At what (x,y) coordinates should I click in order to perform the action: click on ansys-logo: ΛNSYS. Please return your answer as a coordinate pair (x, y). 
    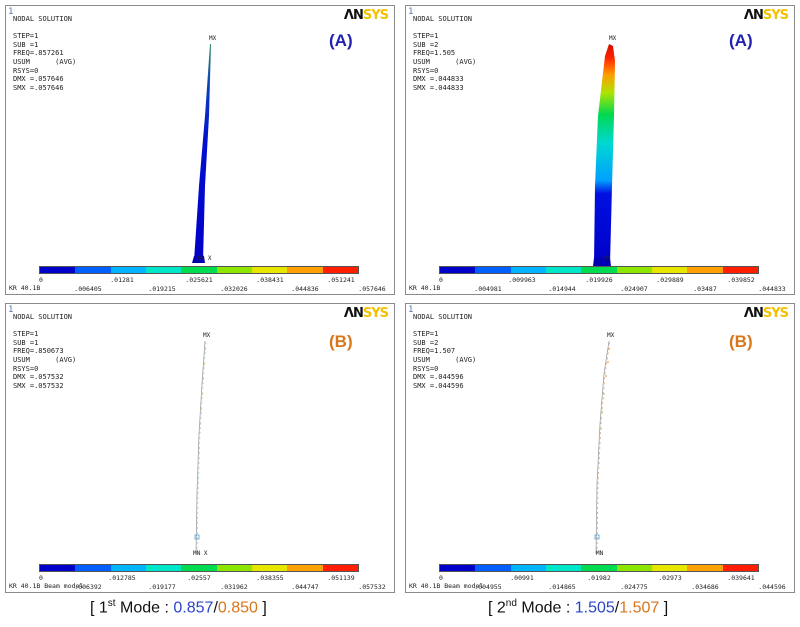
    Looking at the image, I should click on (766, 15).